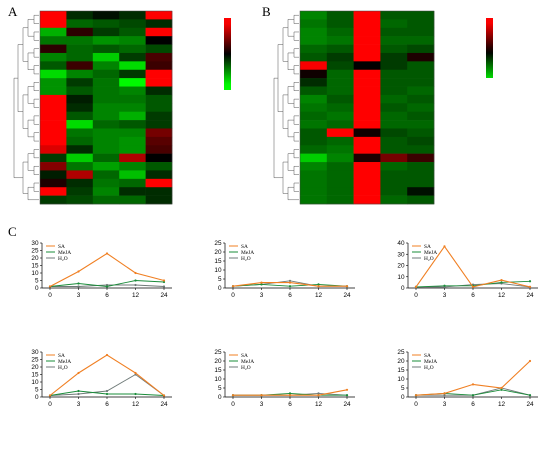 The image size is (550, 460). I want to click on x-tick-label: 12, so click(319, 404).